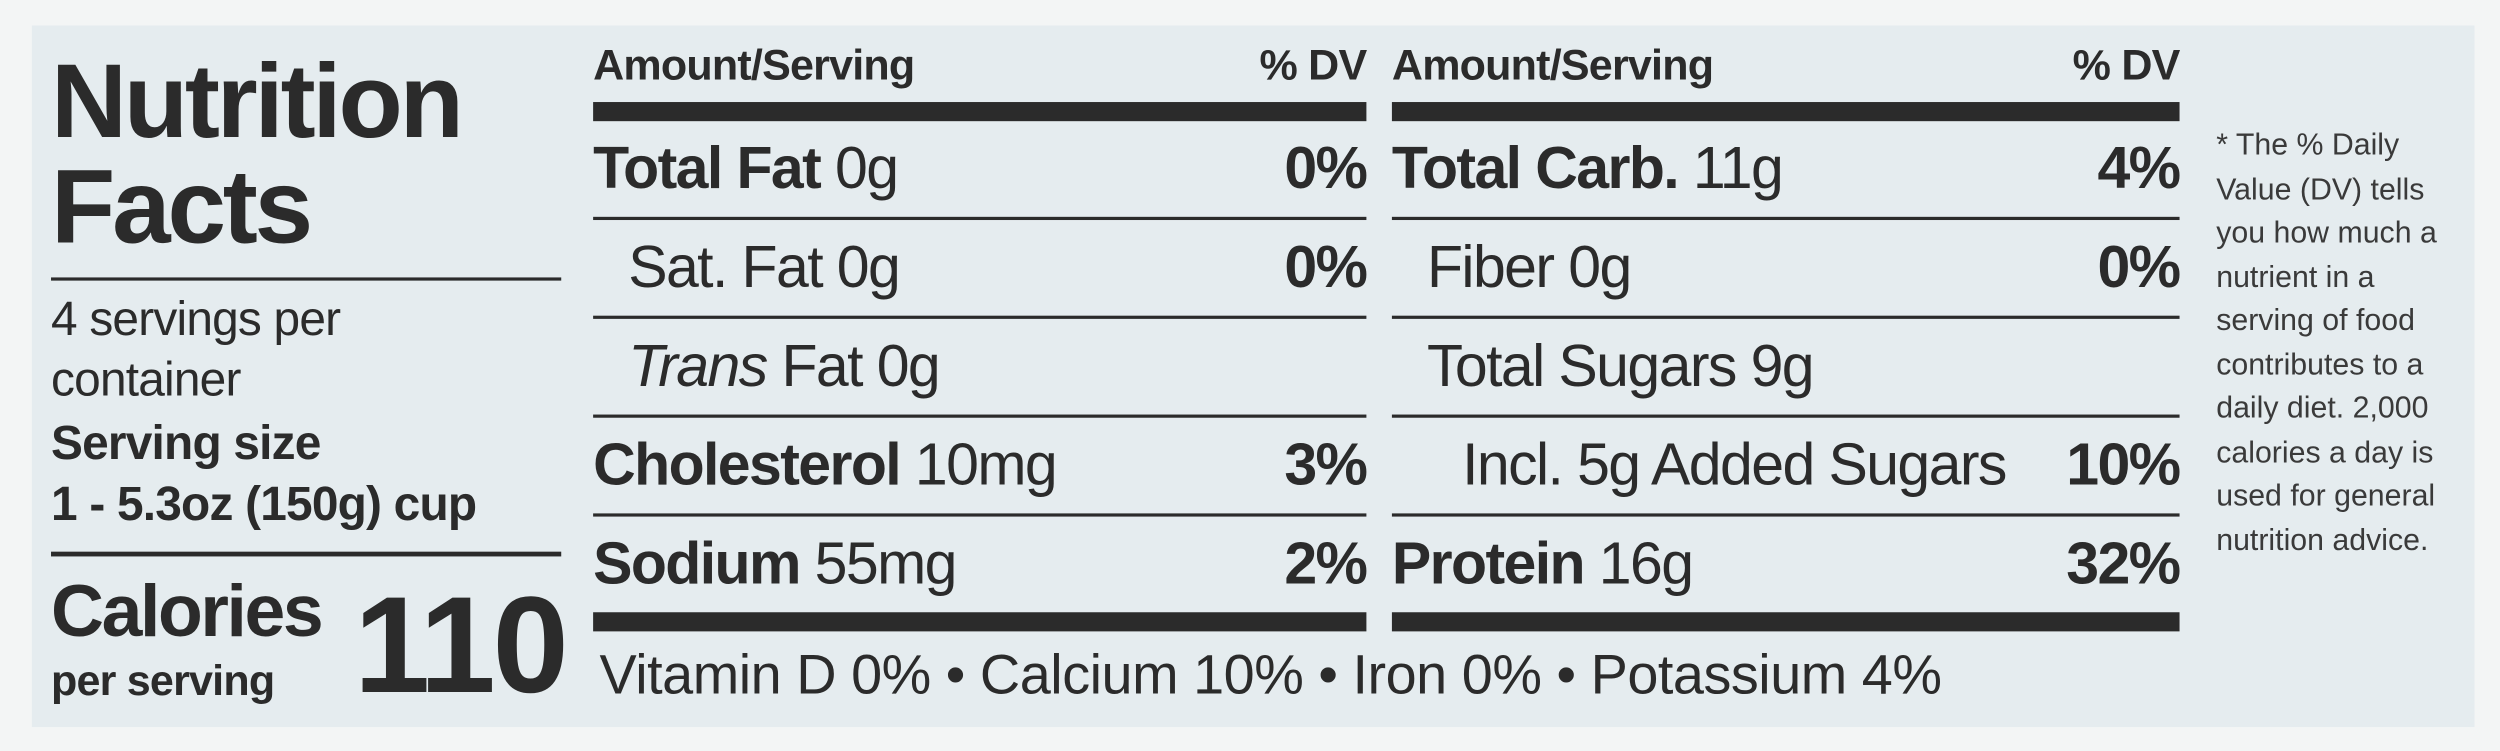  What do you see at coordinates (1786, 565) in the screenshot?
I see `nutrient-row: Protein 16g 32%` at bounding box center [1786, 565].